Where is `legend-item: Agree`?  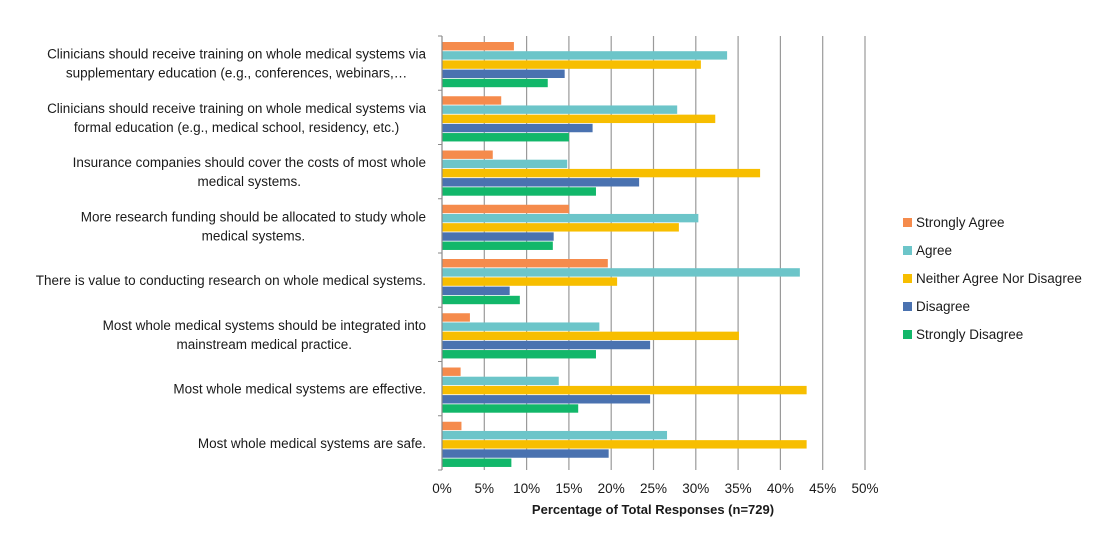
legend-item: Agree is located at coordinates (927, 250).